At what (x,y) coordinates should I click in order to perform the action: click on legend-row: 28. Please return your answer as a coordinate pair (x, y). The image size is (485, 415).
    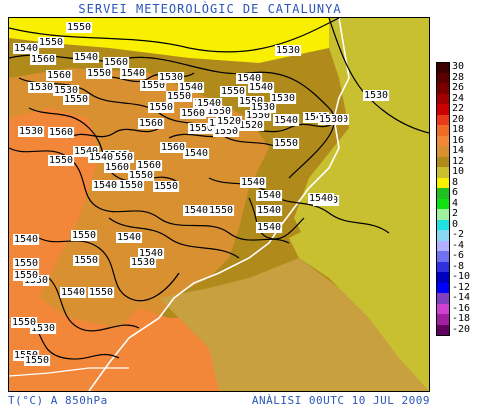
    Looking at the image, I should click on (460, 77).